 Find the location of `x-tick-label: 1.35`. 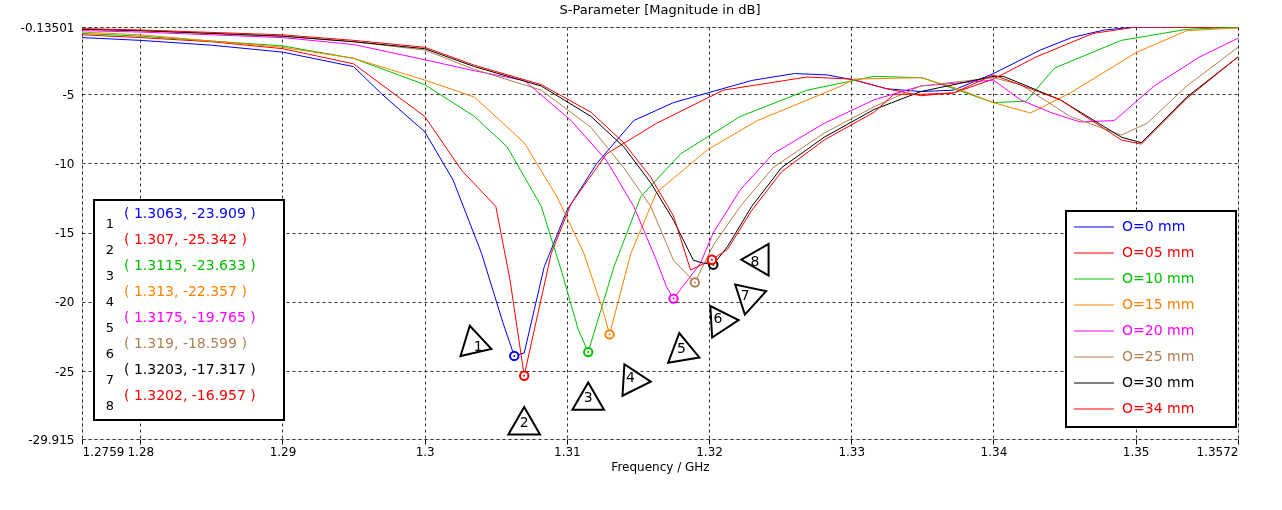

x-tick-label: 1.35 is located at coordinates (1136, 451).